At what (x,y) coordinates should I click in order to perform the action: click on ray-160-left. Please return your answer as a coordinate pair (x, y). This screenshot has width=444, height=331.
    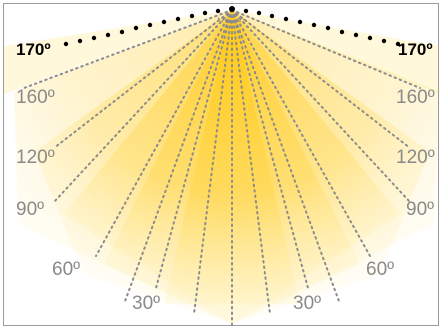
    Looking at the image, I should click on (128, 49).